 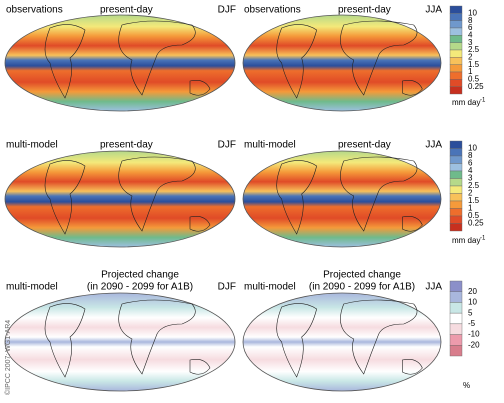 What do you see at coordinates (470, 27) in the screenshot?
I see `colorbar-tick-label: 6` at bounding box center [470, 27].